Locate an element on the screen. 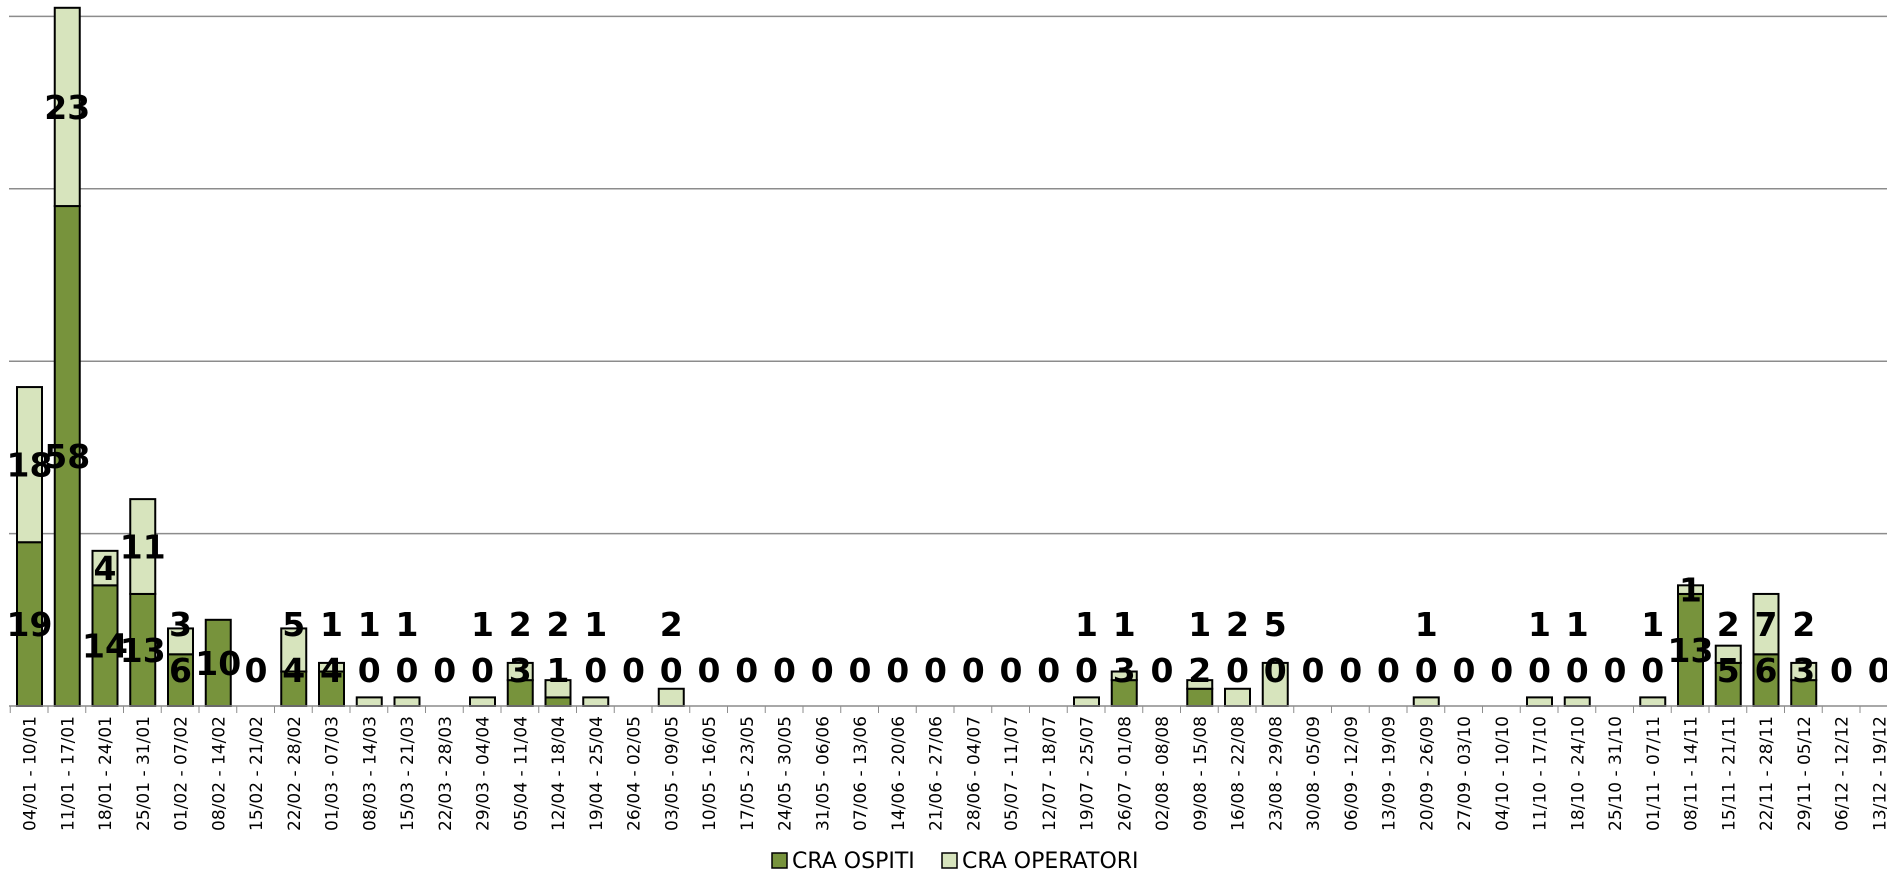  x-tick-label: 19/07 - 25/07 is located at coordinates (1088, 773).